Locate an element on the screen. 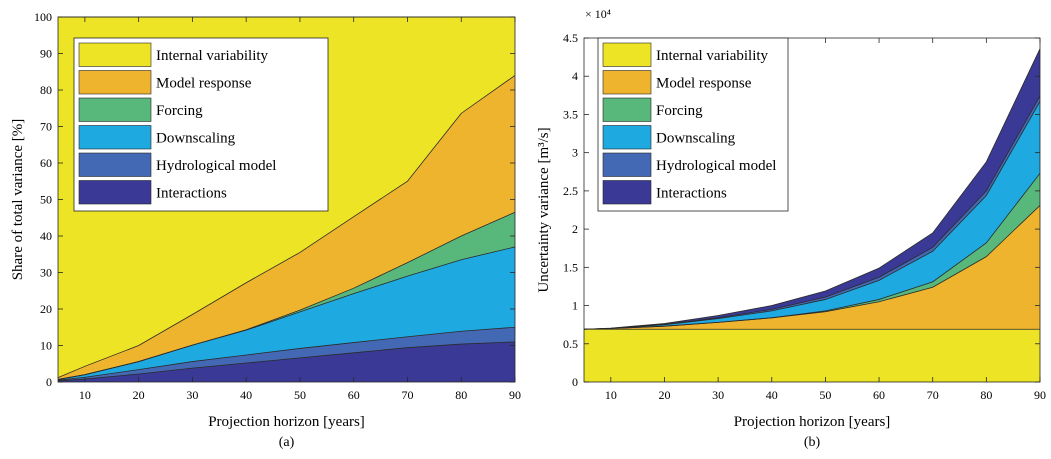 This screenshot has width=1051, height=459. area-interactions is located at coordinates (286, 361).